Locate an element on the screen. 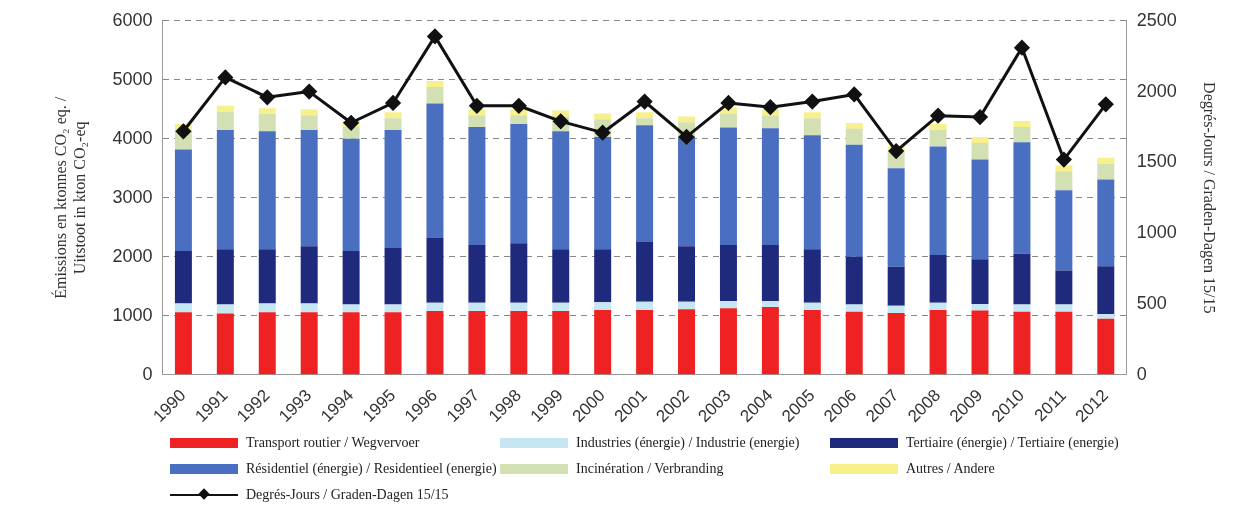 The image size is (1260, 525). y2-axis-title: Degrés-Jours / Graden-Dagen 15/15 is located at coordinates (1209, 198).